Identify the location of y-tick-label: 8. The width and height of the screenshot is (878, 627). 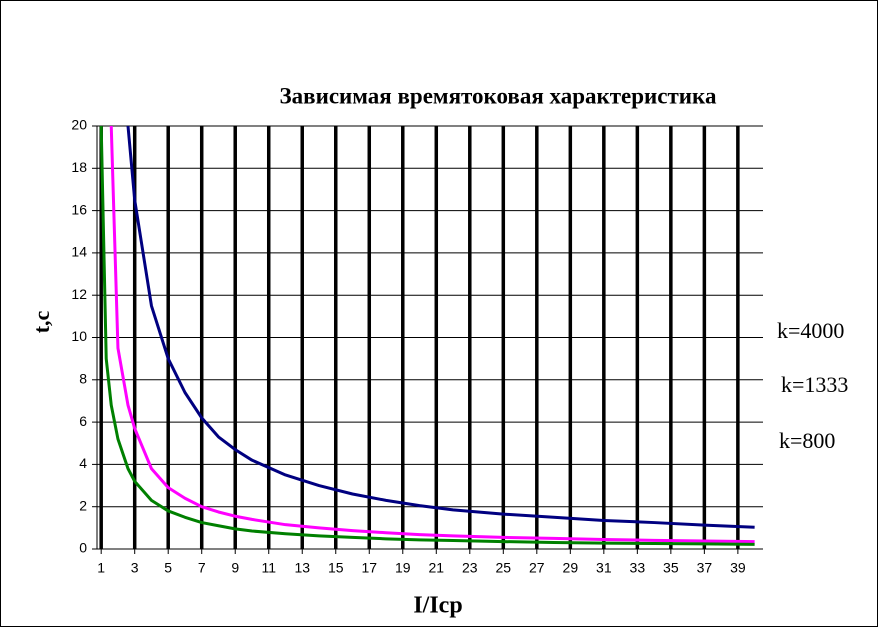
(83, 379).